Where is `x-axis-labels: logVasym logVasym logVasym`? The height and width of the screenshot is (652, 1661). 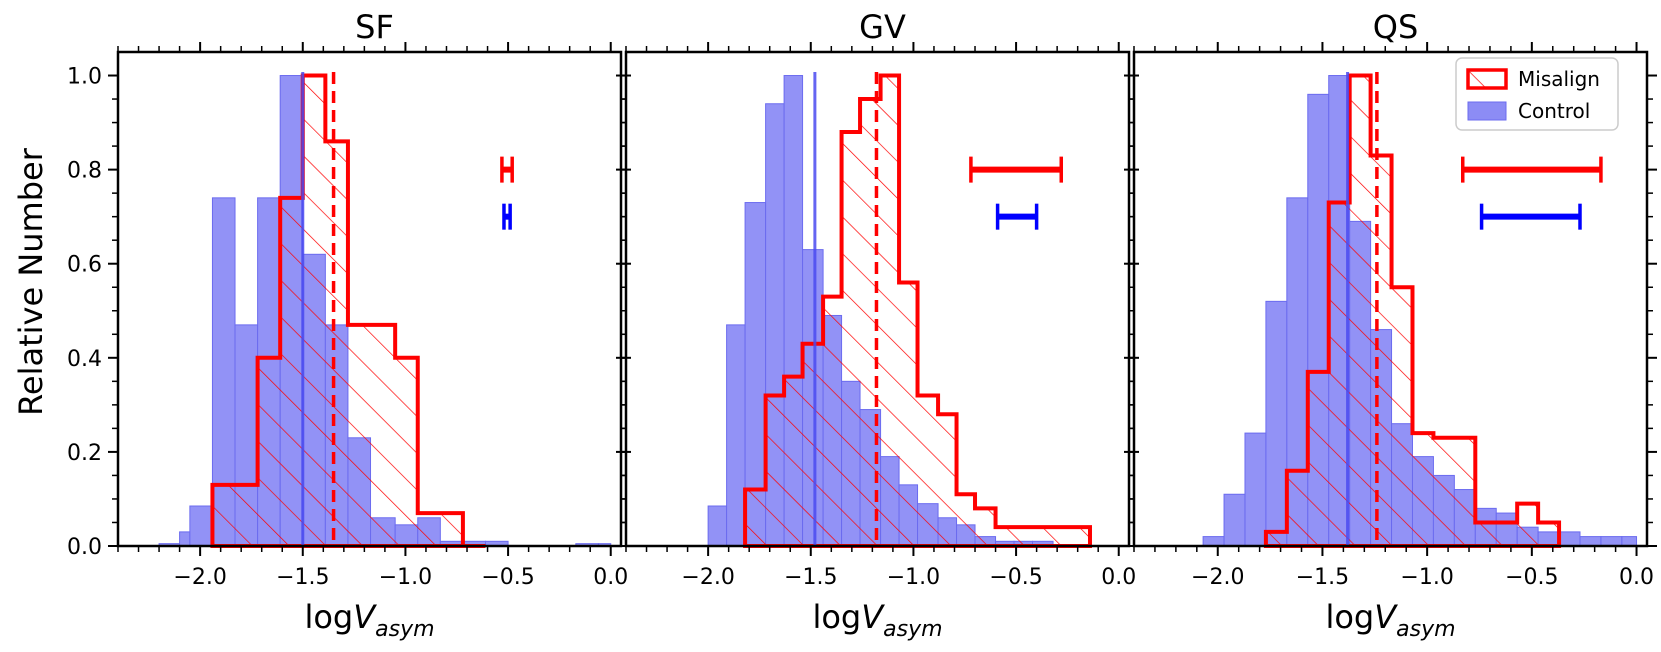
x-axis-labels: logVasym logVasym logVasym is located at coordinates (879, 620).